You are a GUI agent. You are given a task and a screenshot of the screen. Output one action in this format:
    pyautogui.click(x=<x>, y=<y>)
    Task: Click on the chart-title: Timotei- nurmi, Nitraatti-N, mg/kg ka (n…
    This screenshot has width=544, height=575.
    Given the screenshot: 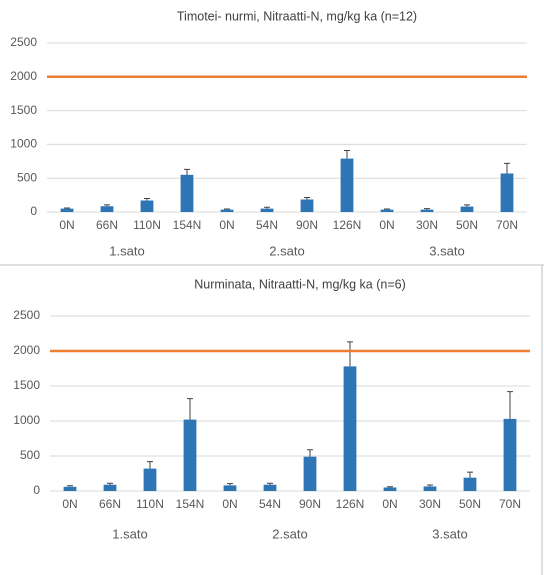 What is the action you would take?
    pyautogui.click(x=297, y=16)
    